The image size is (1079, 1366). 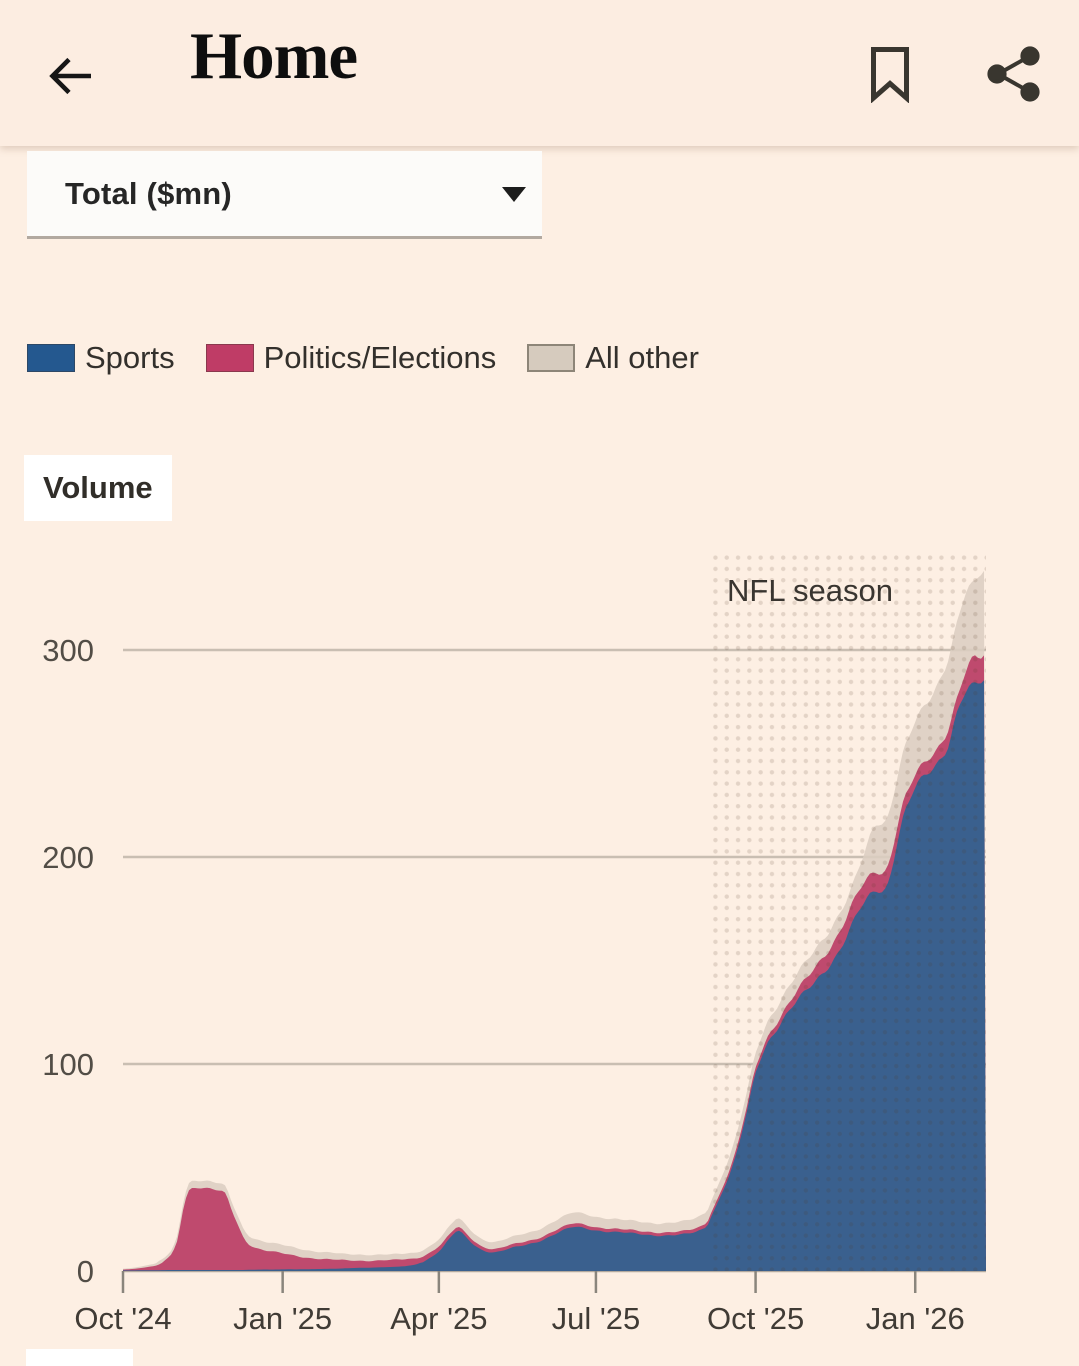 I want to click on x-axis-label: Oct '25, so click(x=755, y=1318).